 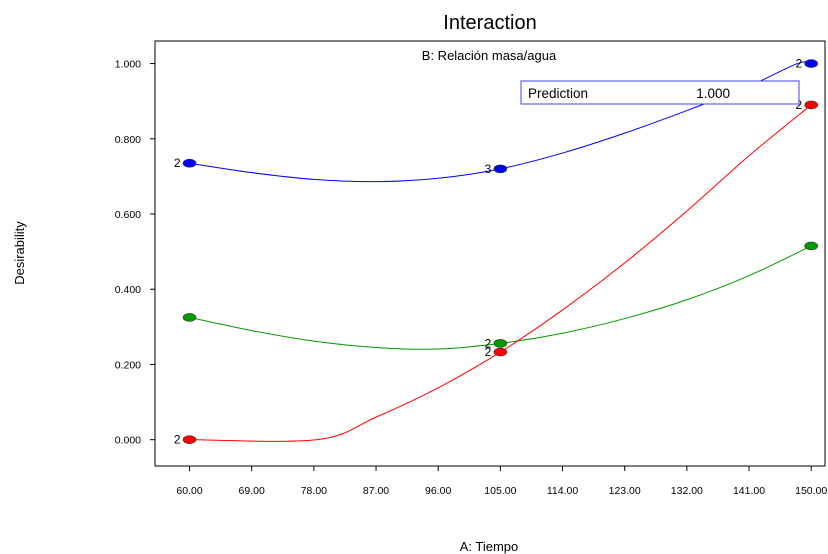 I want to click on y-tick-label: 0.200, so click(x=128, y=365).